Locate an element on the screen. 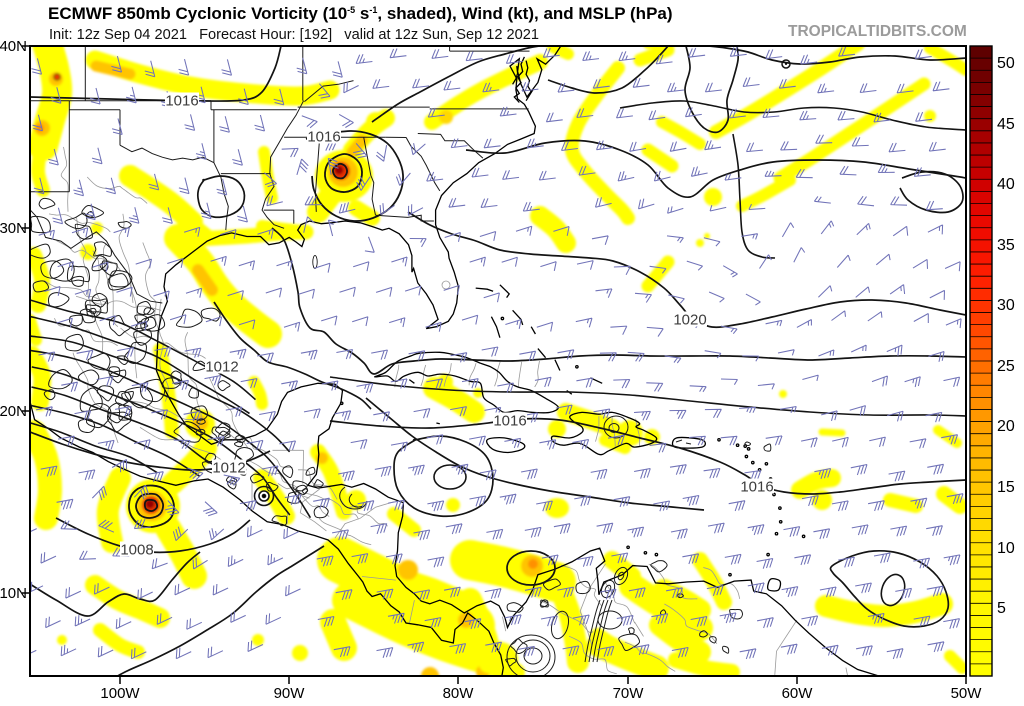 This screenshot has width=1024, height=706. svg-text: 1020 is located at coordinates (689, 320).